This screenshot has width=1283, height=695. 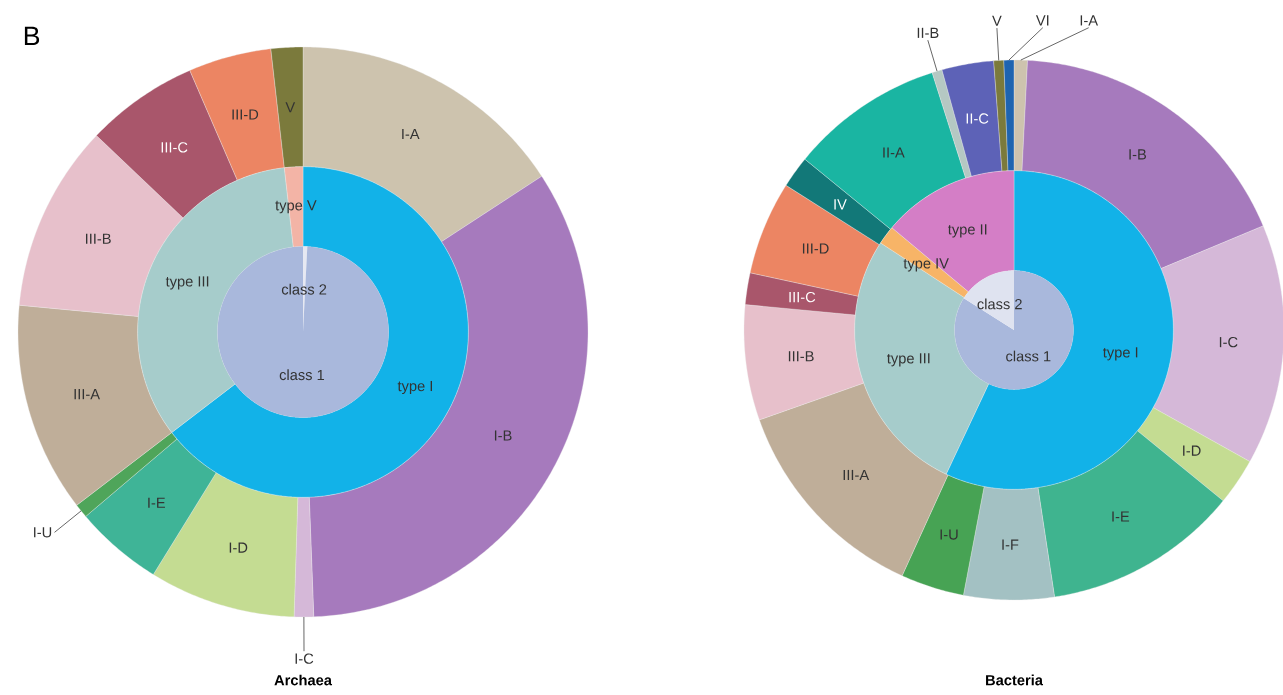 What do you see at coordinates (32, 36) in the screenshot?
I see `text: B` at bounding box center [32, 36].